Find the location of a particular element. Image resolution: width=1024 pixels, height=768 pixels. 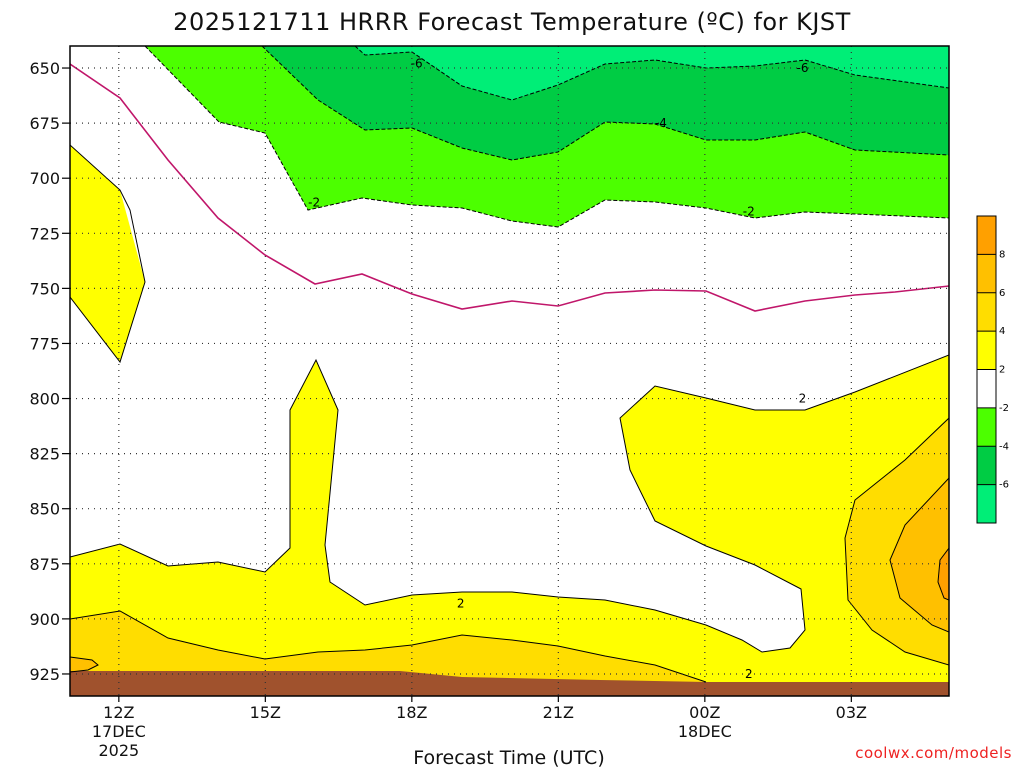

x-tick-date-label: 17DEC is located at coordinates (119, 731).